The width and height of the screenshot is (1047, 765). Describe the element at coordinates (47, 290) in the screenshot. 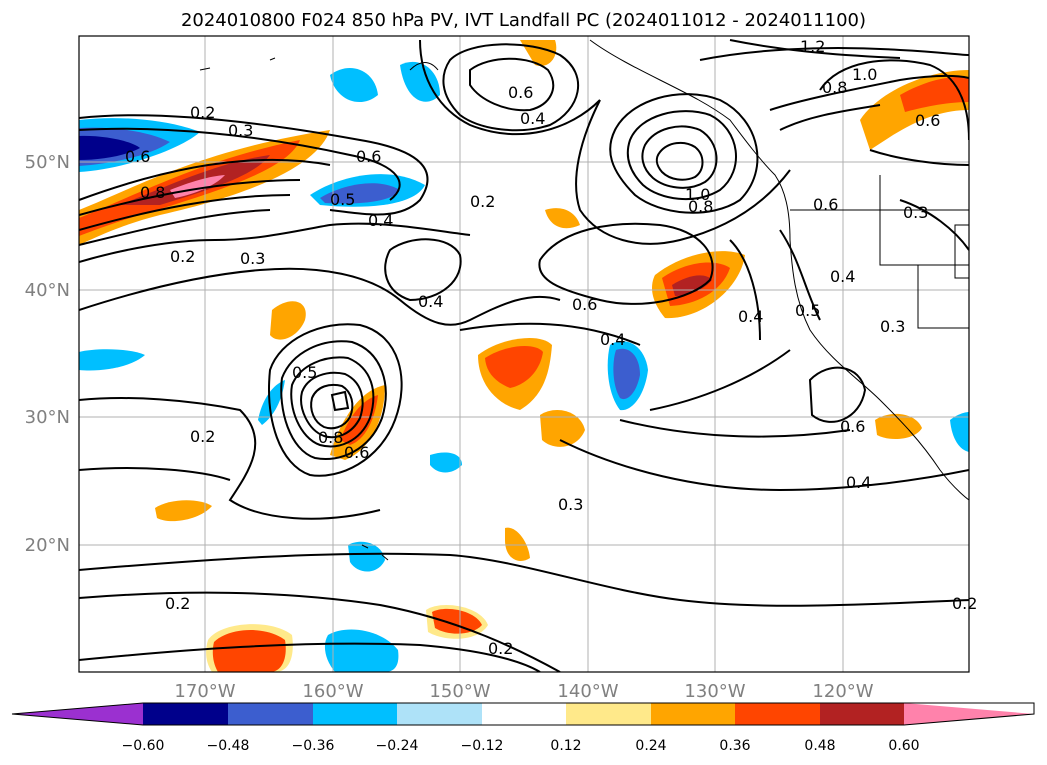

I see `lat-label: 40°N` at that location.